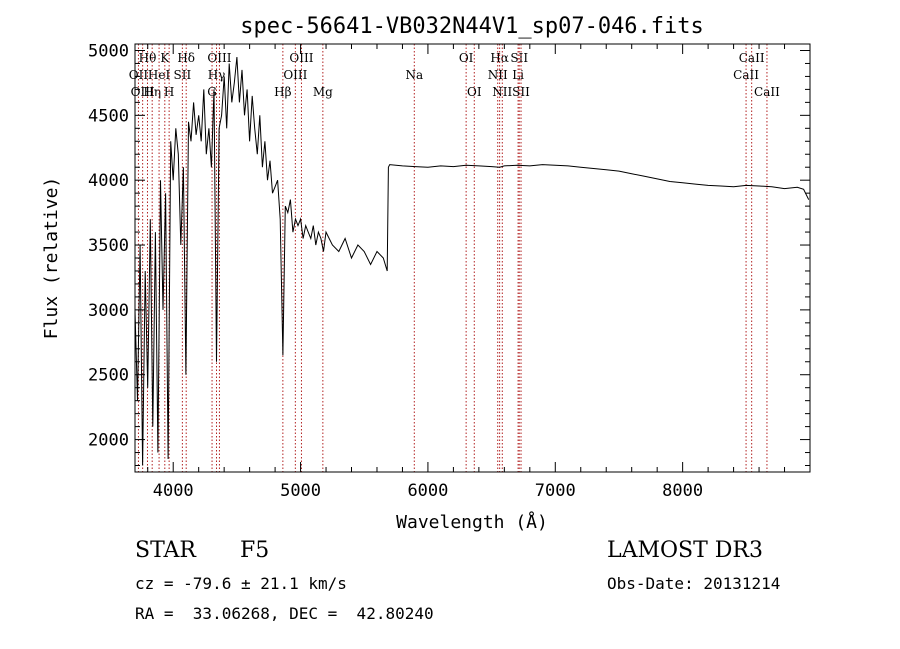 This screenshot has height=649, width=900. What do you see at coordinates (148, 58) in the screenshot?
I see `spectral-line-label: Hθ` at bounding box center [148, 58].